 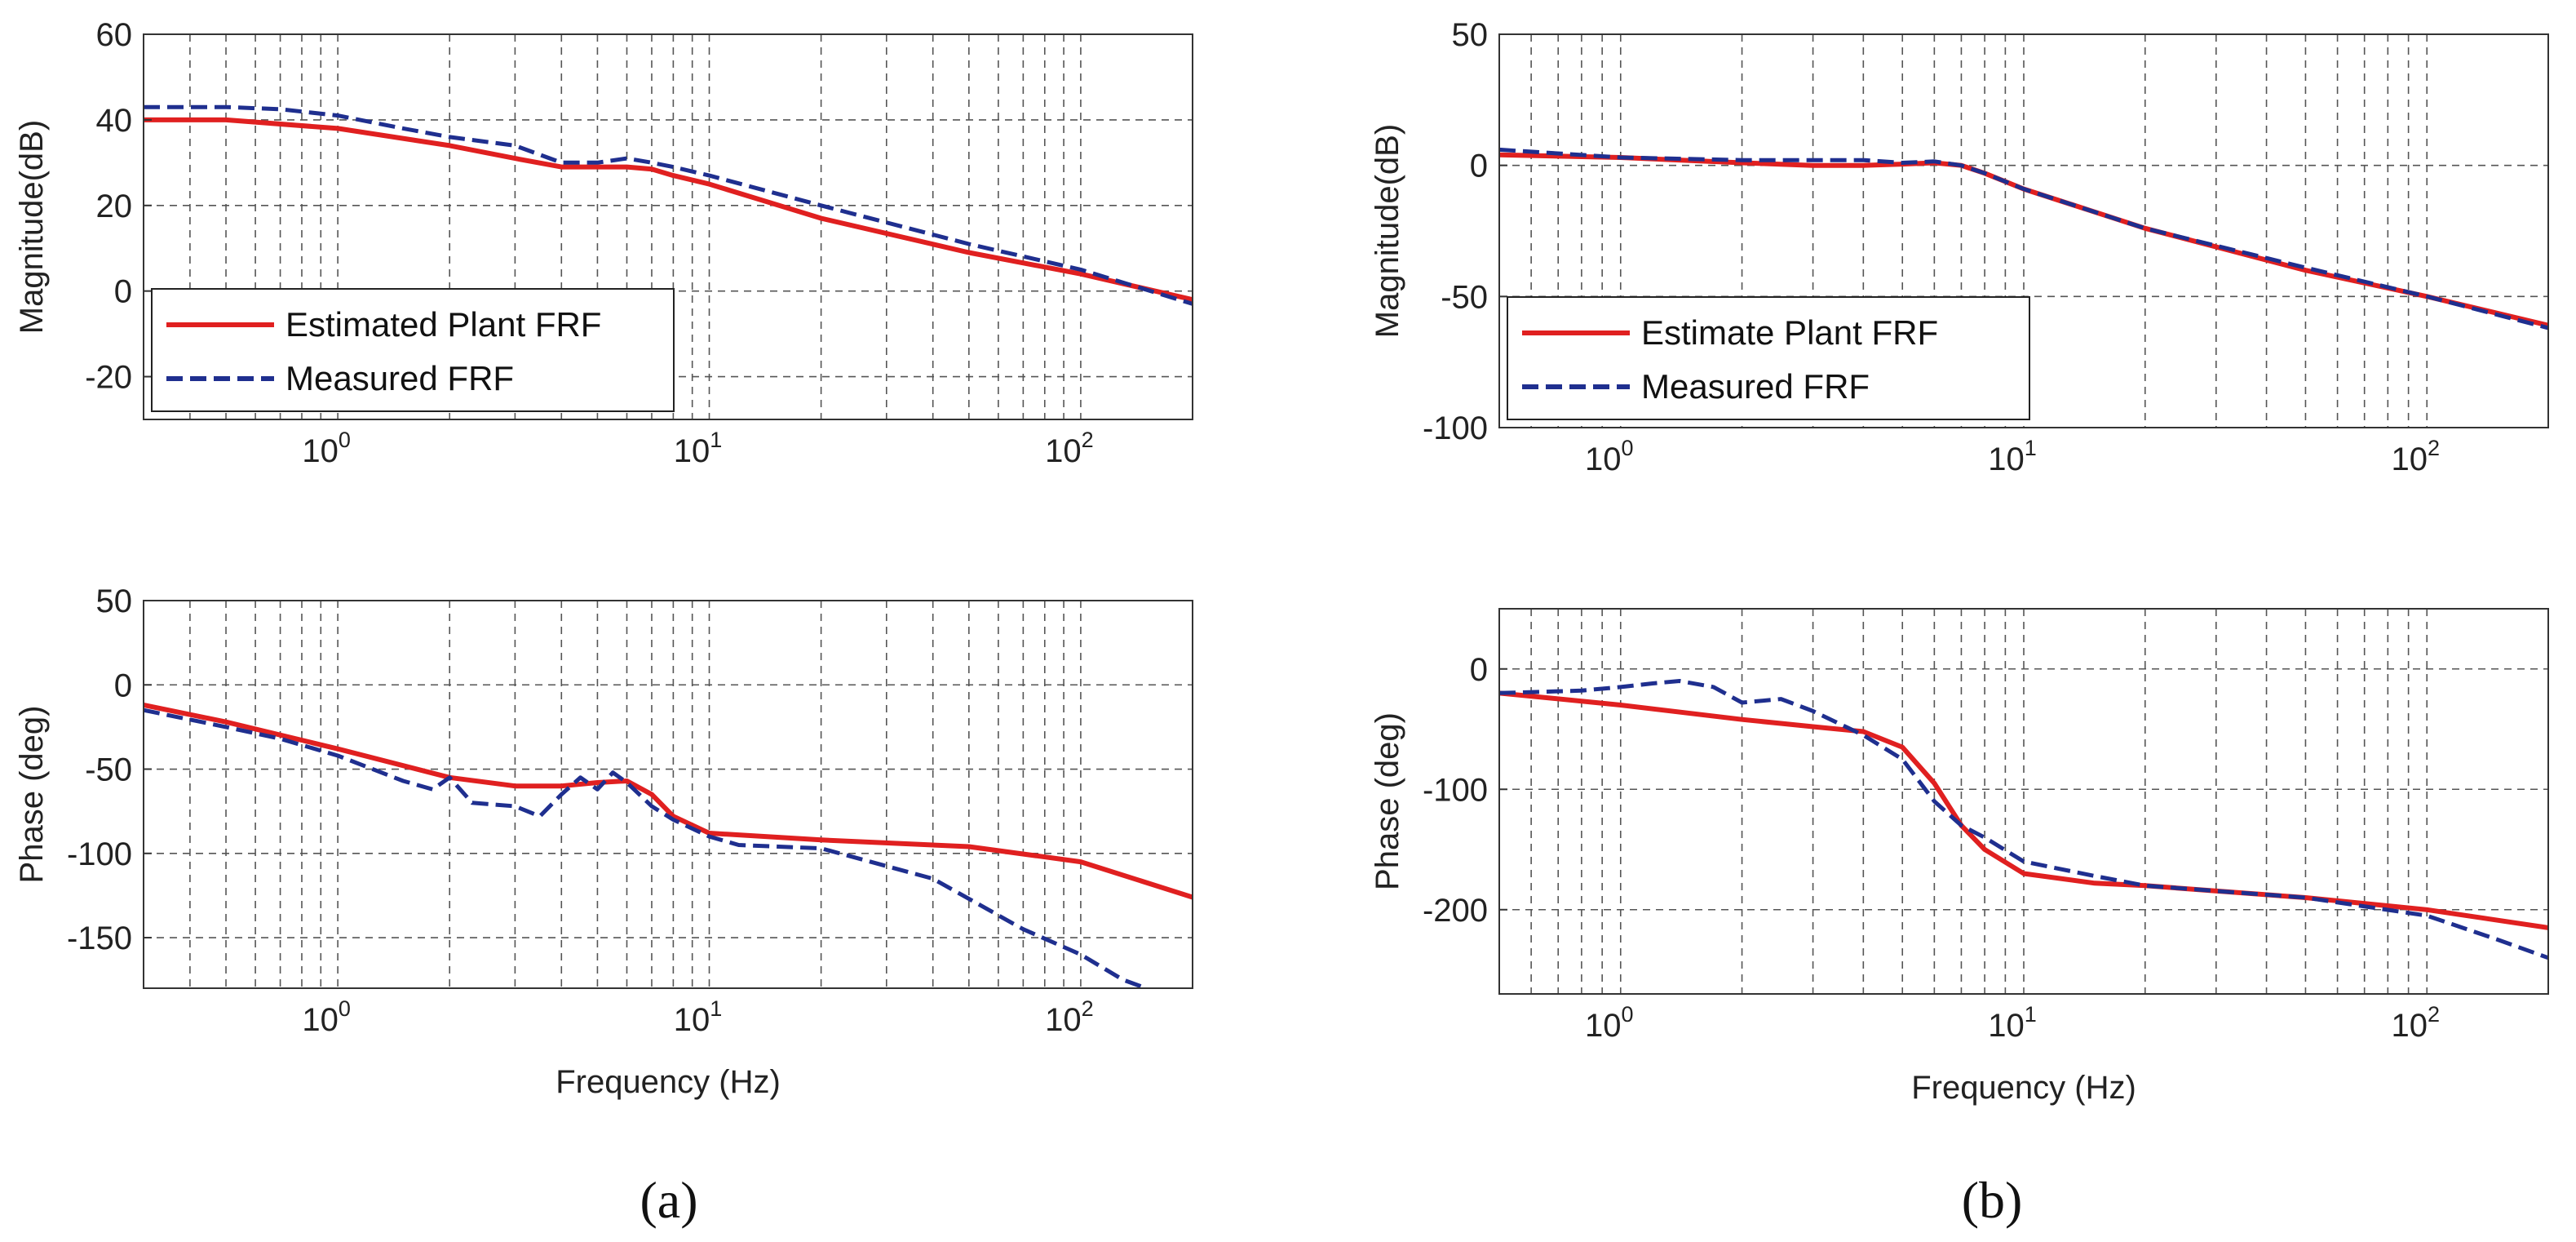 What do you see at coordinates (114, 121) in the screenshot?
I see `chart0-ytick-label: 40` at bounding box center [114, 121].